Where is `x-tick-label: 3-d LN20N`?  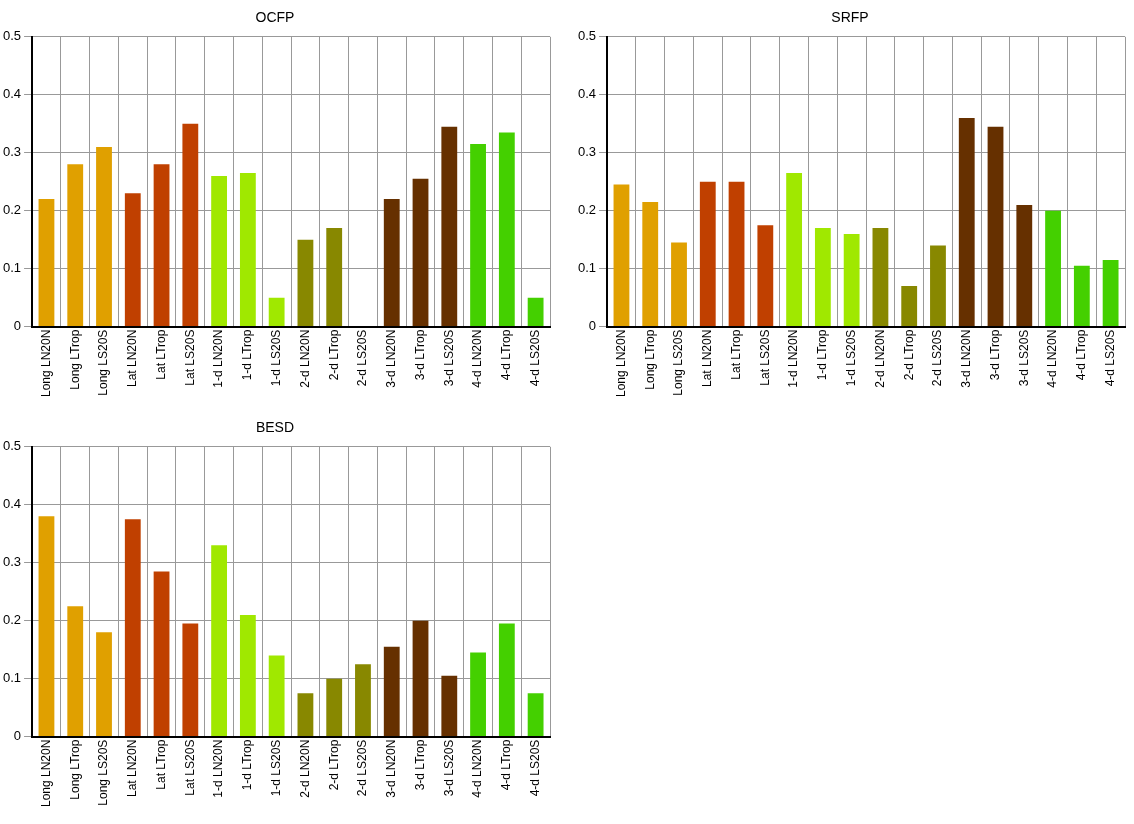
x-tick-label: 3-d LN20N is located at coordinates (391, 768).